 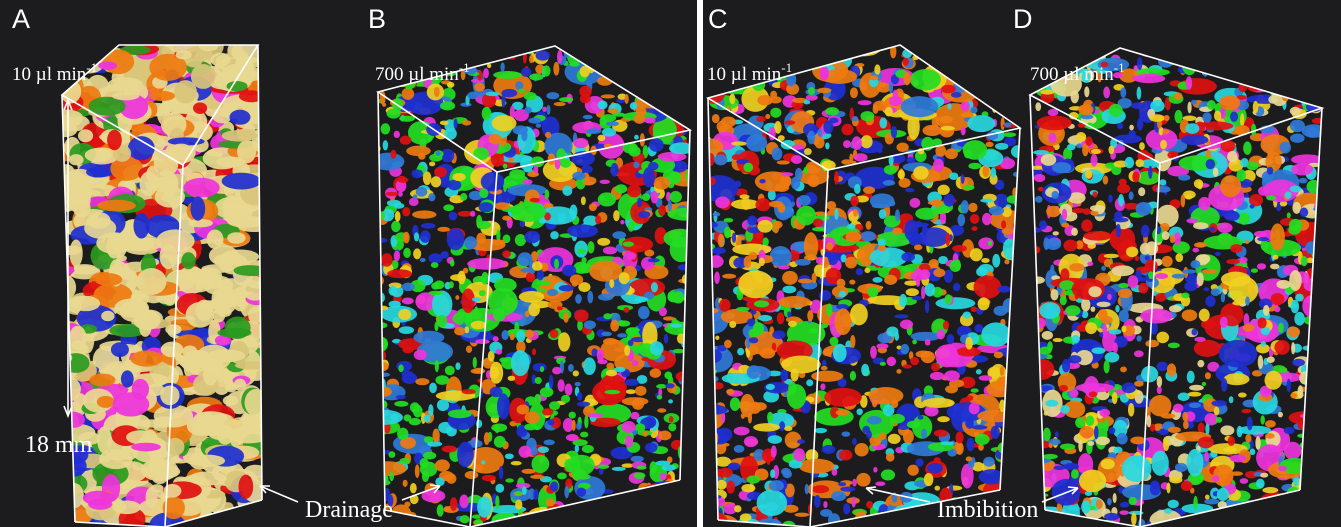 I want to click on arrow, so click(x=1060, y=494).